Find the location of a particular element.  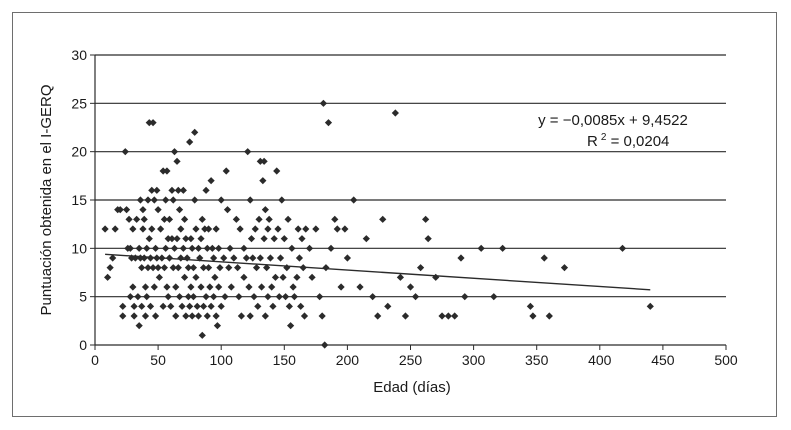

x-axis-ticks: 0 50 100 150 200 250 300 350 400 450 500 is located at coordinates (414, 356).